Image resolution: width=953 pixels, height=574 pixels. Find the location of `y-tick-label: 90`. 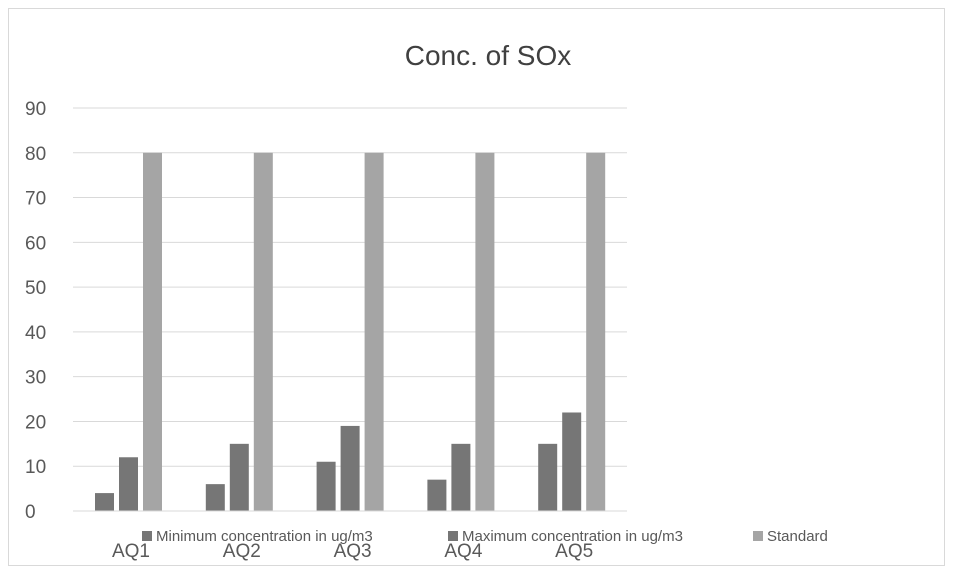

y-tick-label: 90 is located at coordinates (35, 109).